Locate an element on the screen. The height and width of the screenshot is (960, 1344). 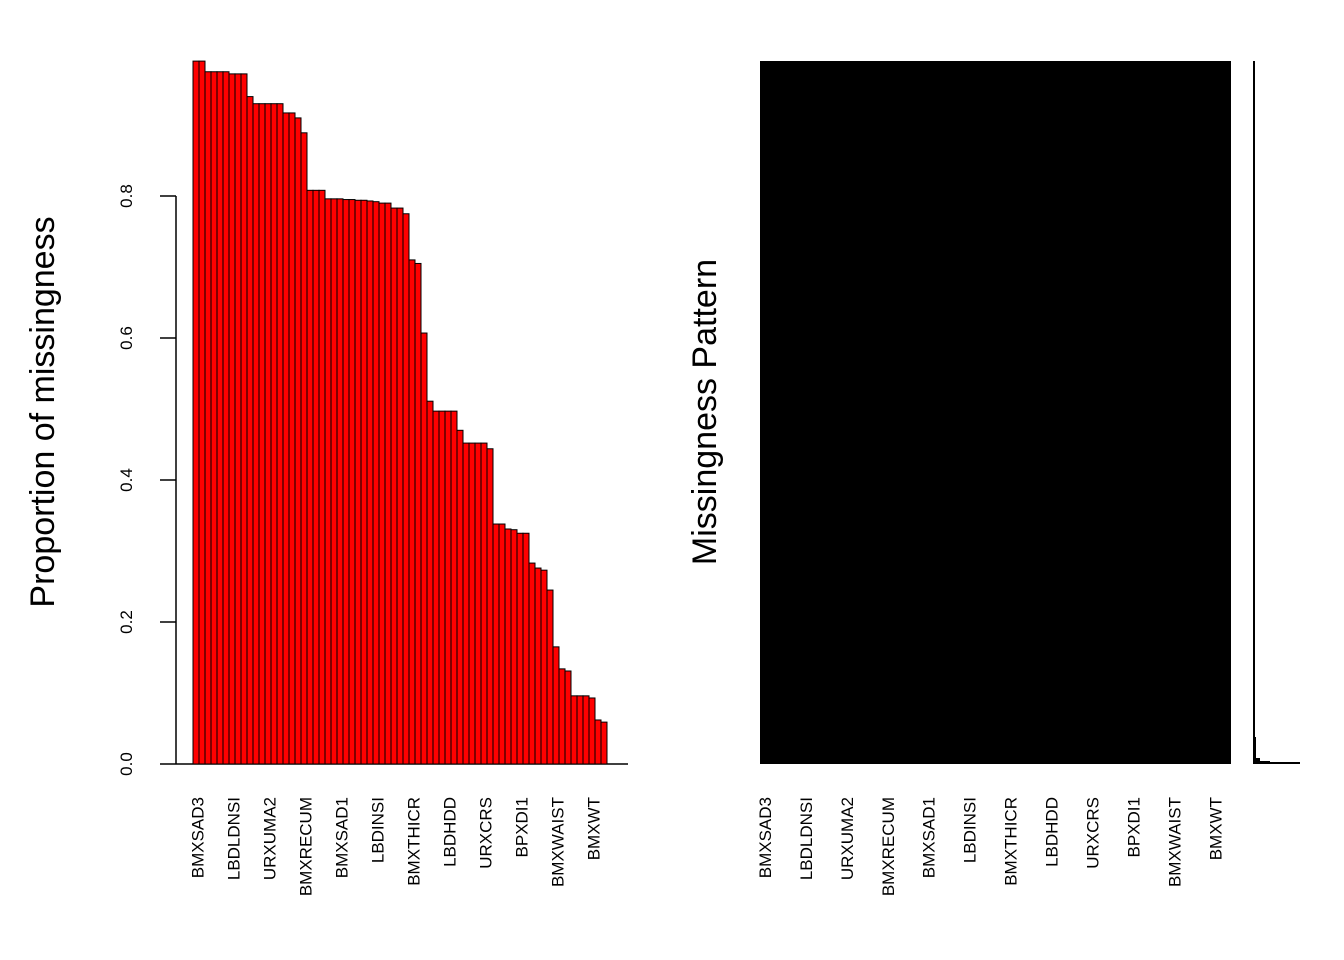
y-tick-label: 0.6 is located at coordinates (126, 338).